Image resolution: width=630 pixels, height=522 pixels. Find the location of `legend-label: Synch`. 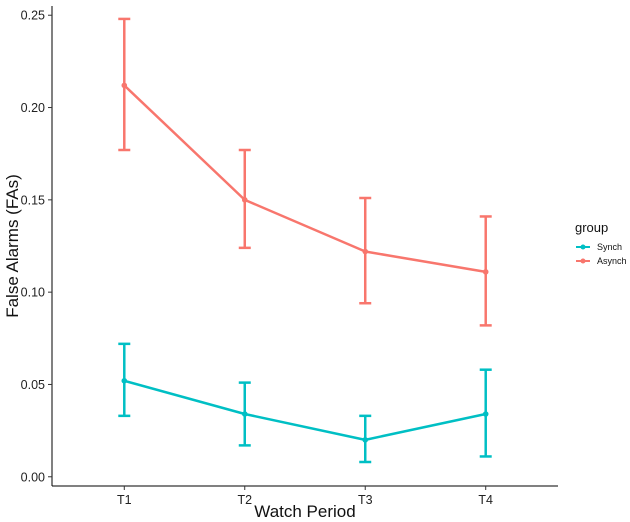

legend-label: Synch is located at coordinates (609, 247).